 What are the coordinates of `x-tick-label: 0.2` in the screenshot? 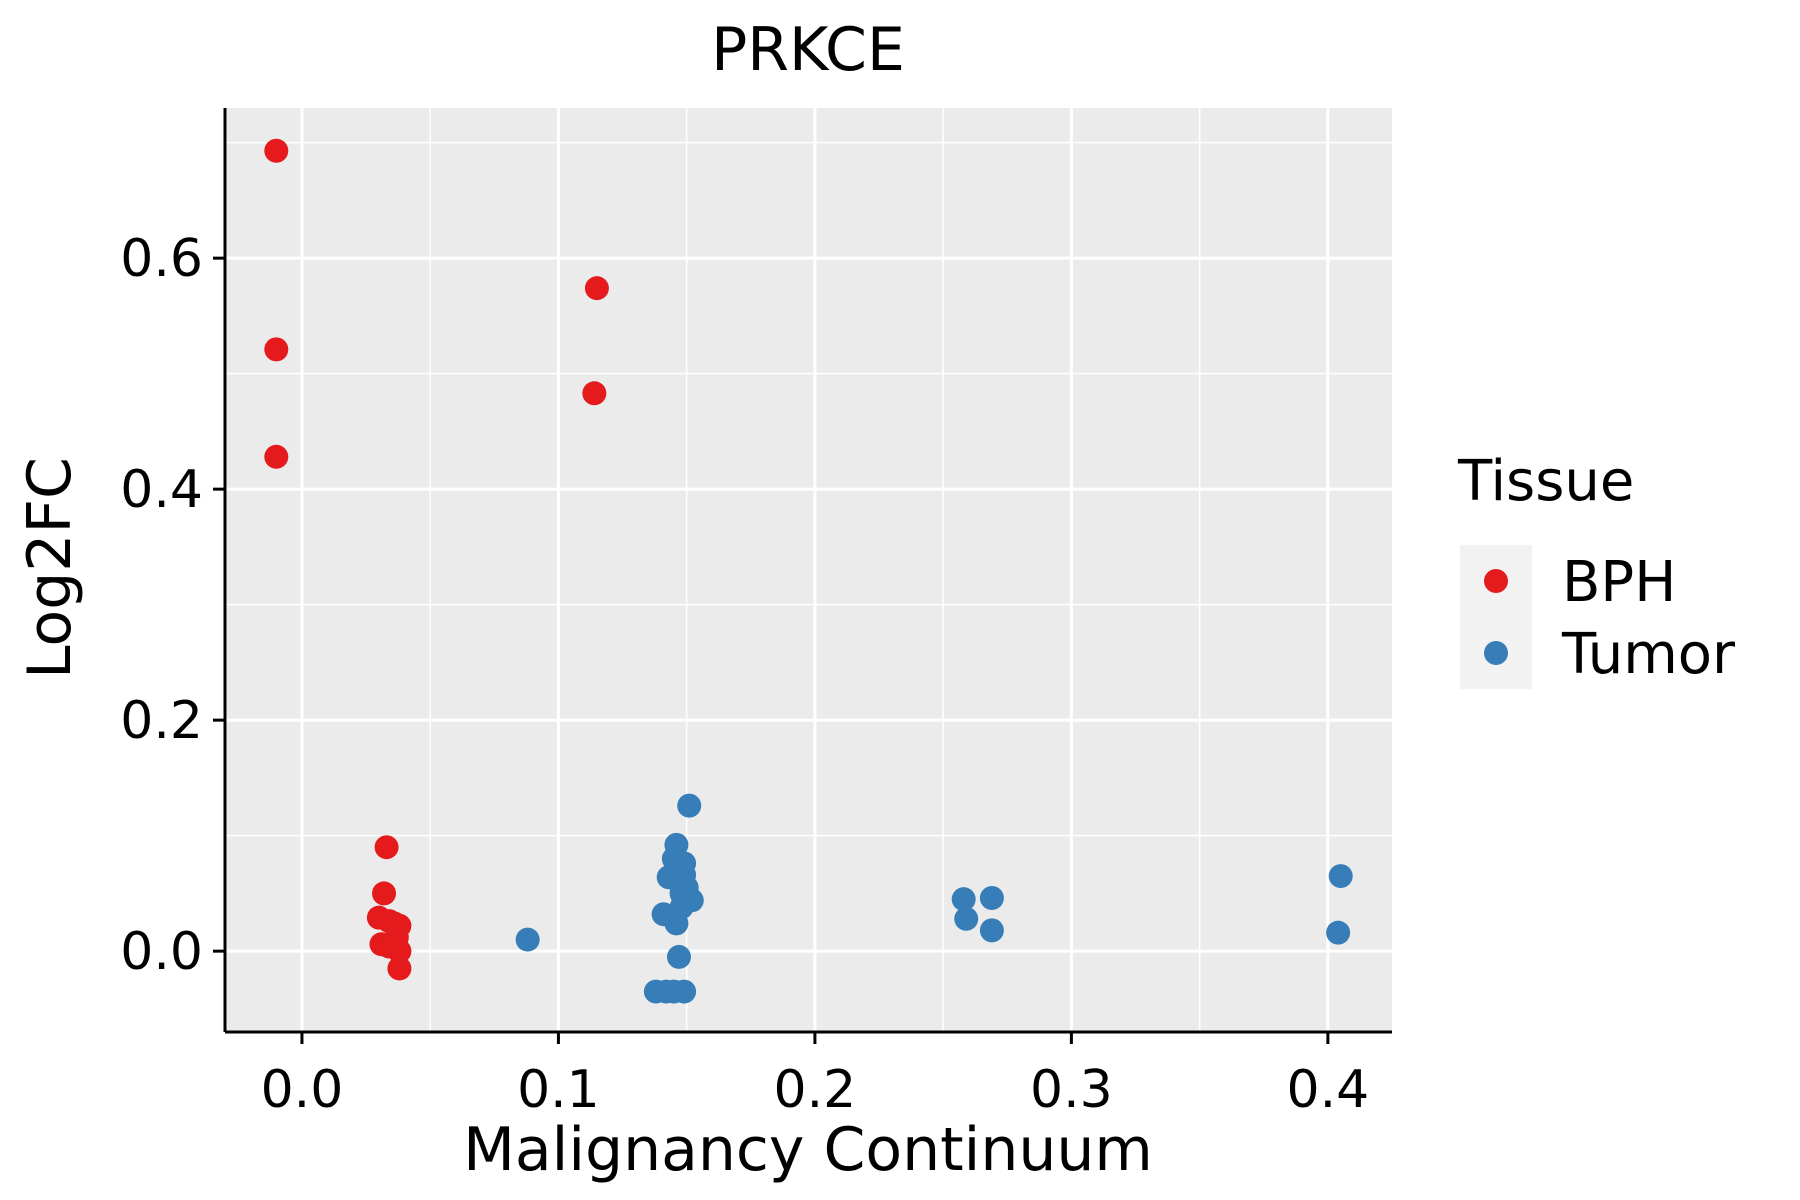 It's located at (815, 1090).